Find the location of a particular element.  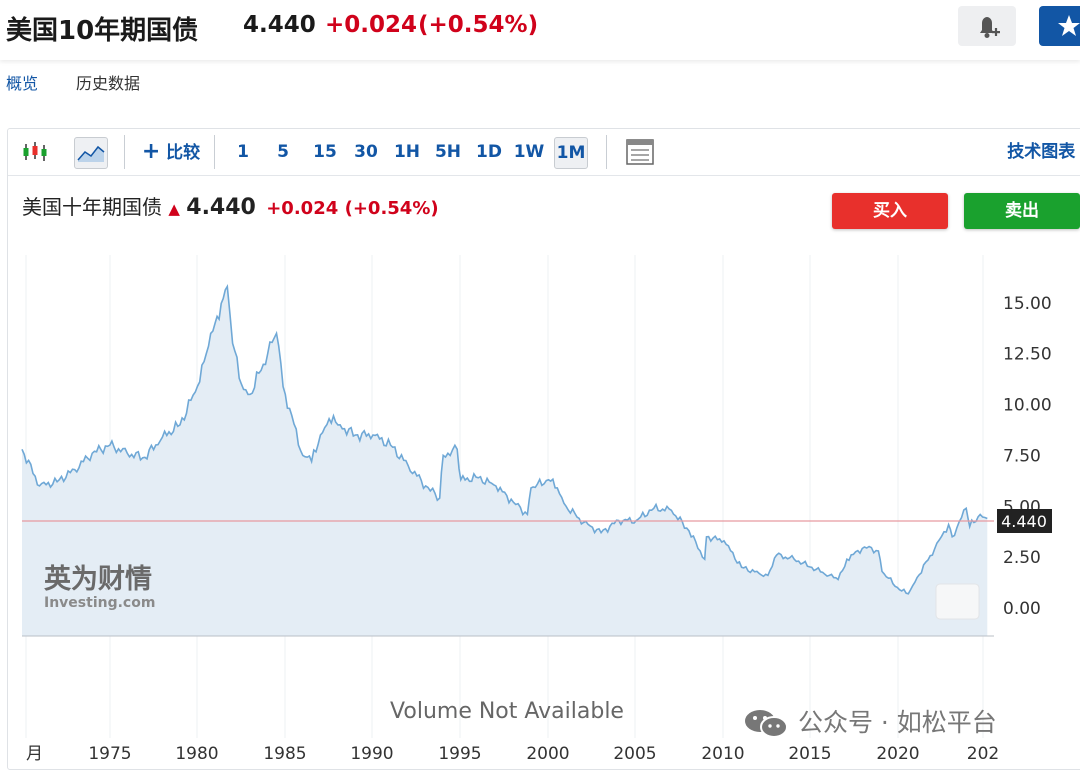

technical-chart-link: 技术图表 › is located at coordinates (1043, 152).